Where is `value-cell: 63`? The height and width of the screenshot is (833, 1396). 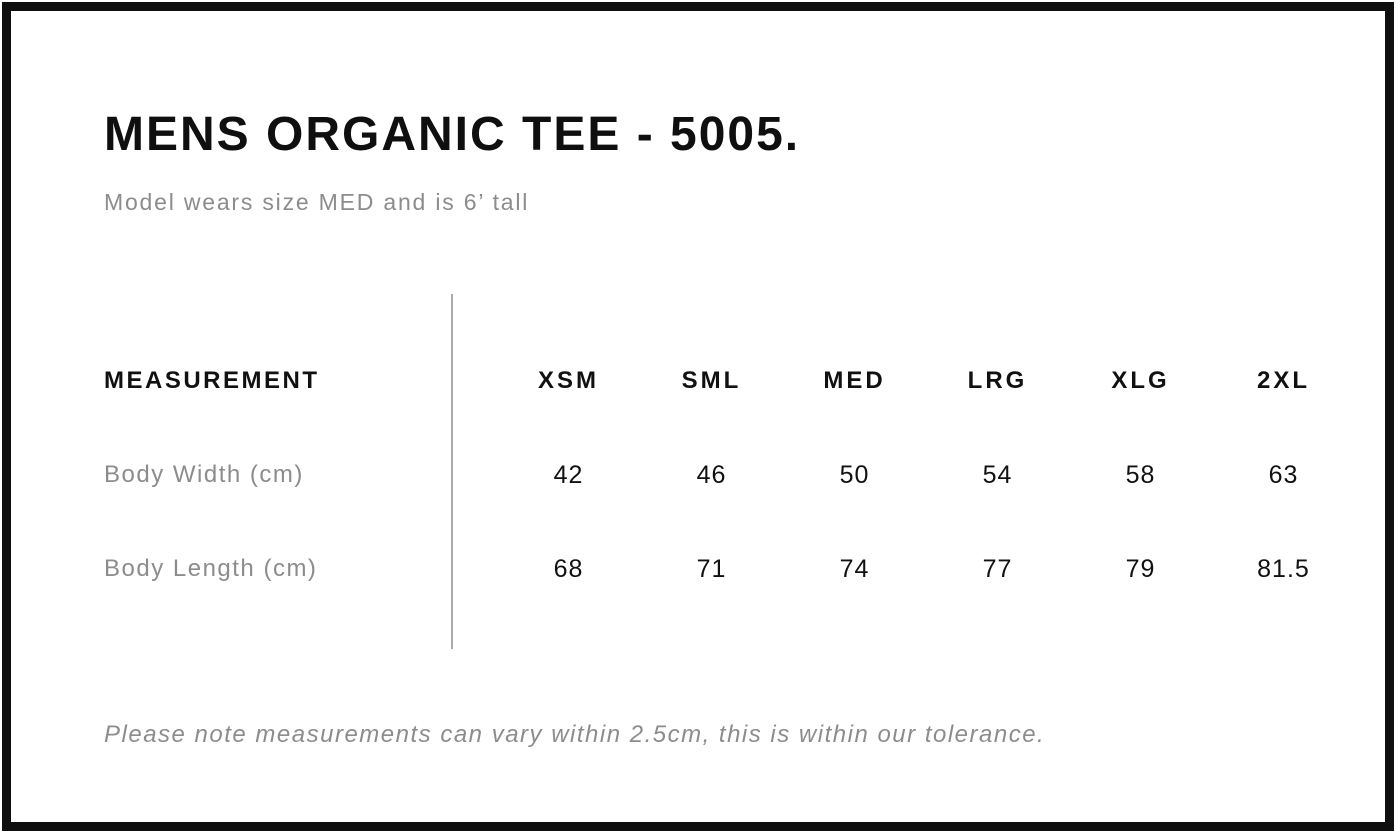 value-cell: 63 is located at coordinates (1283, 474).